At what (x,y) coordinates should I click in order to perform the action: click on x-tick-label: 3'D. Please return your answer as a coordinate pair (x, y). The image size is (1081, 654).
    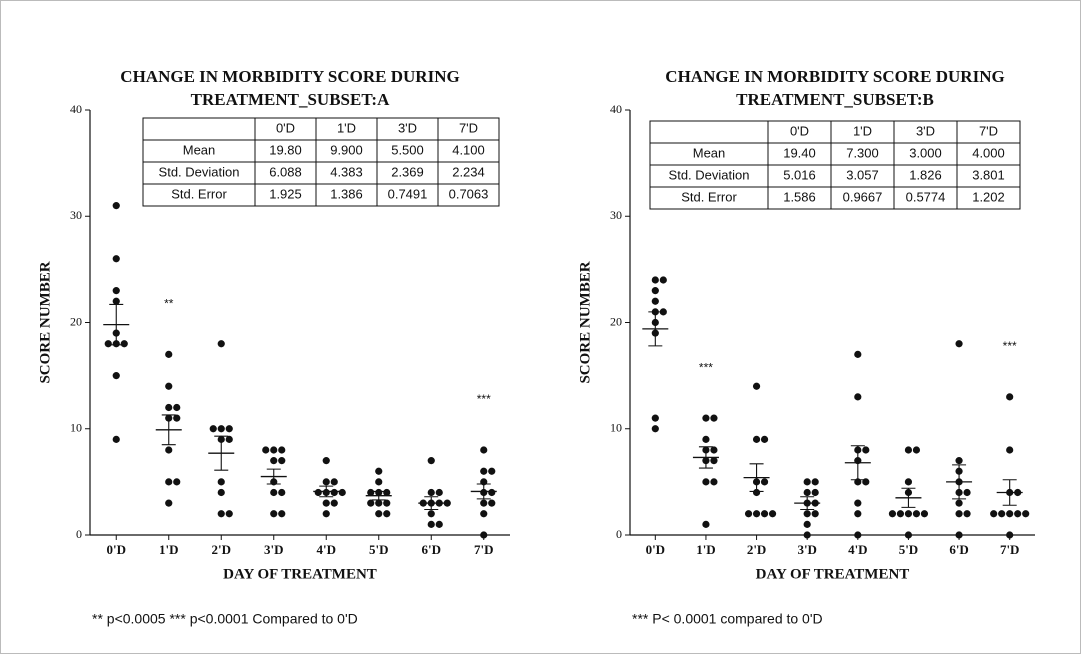
    Looking at the image, I should click on (274, 549).